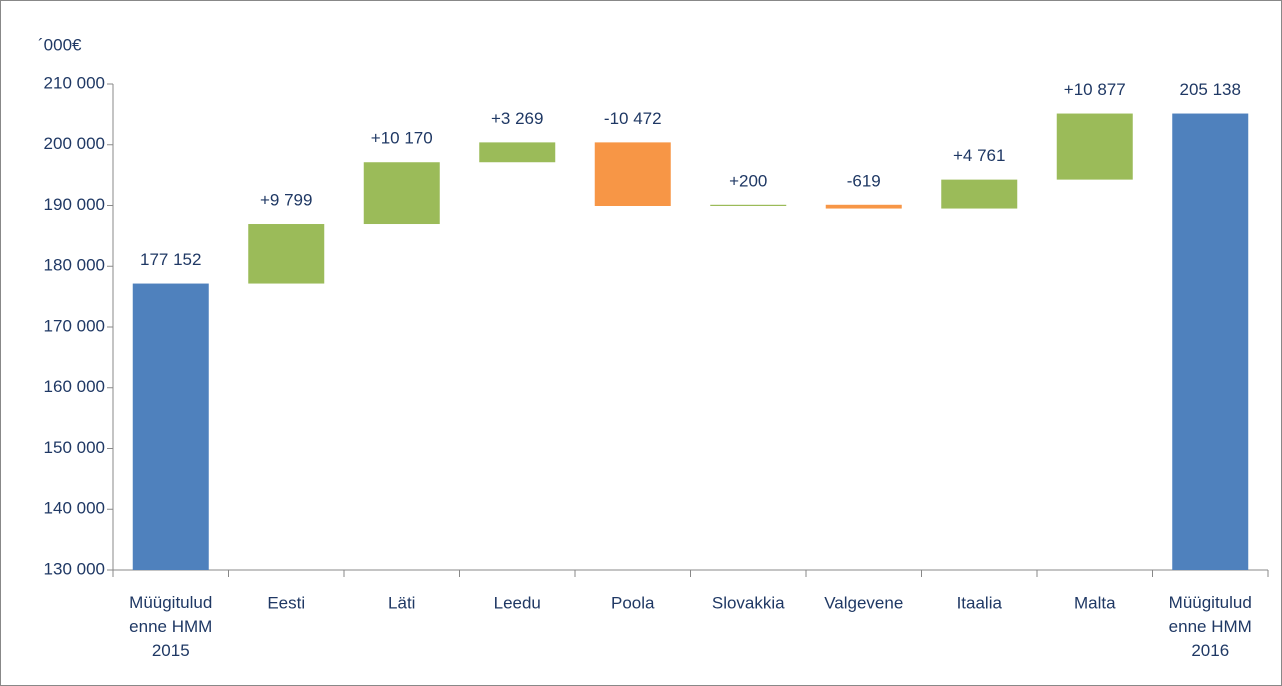  What do you see at coordinates (74, 204) in the screenshot?
I see `y-tick-label: 190 000` at bounding box center [74, 204].